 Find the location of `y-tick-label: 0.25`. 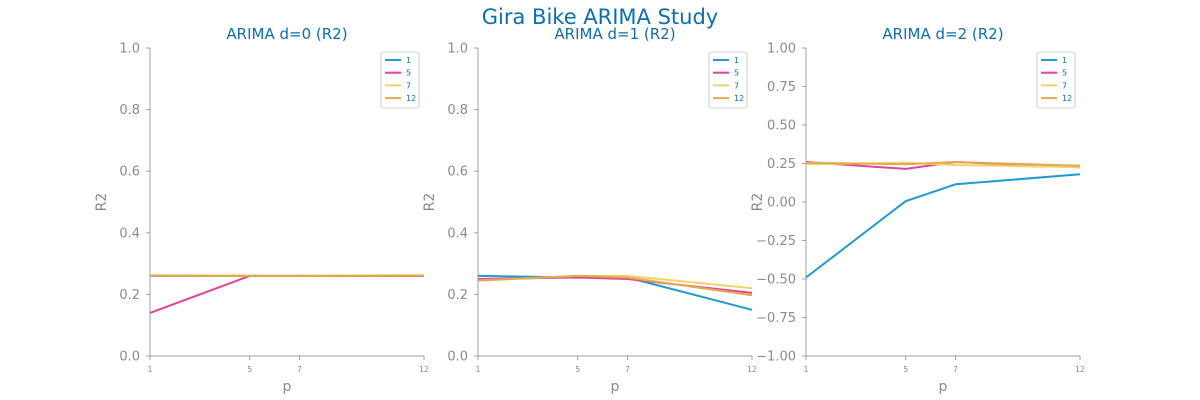

y-tick-label: 0.25 is located at coordinates (781, 164).